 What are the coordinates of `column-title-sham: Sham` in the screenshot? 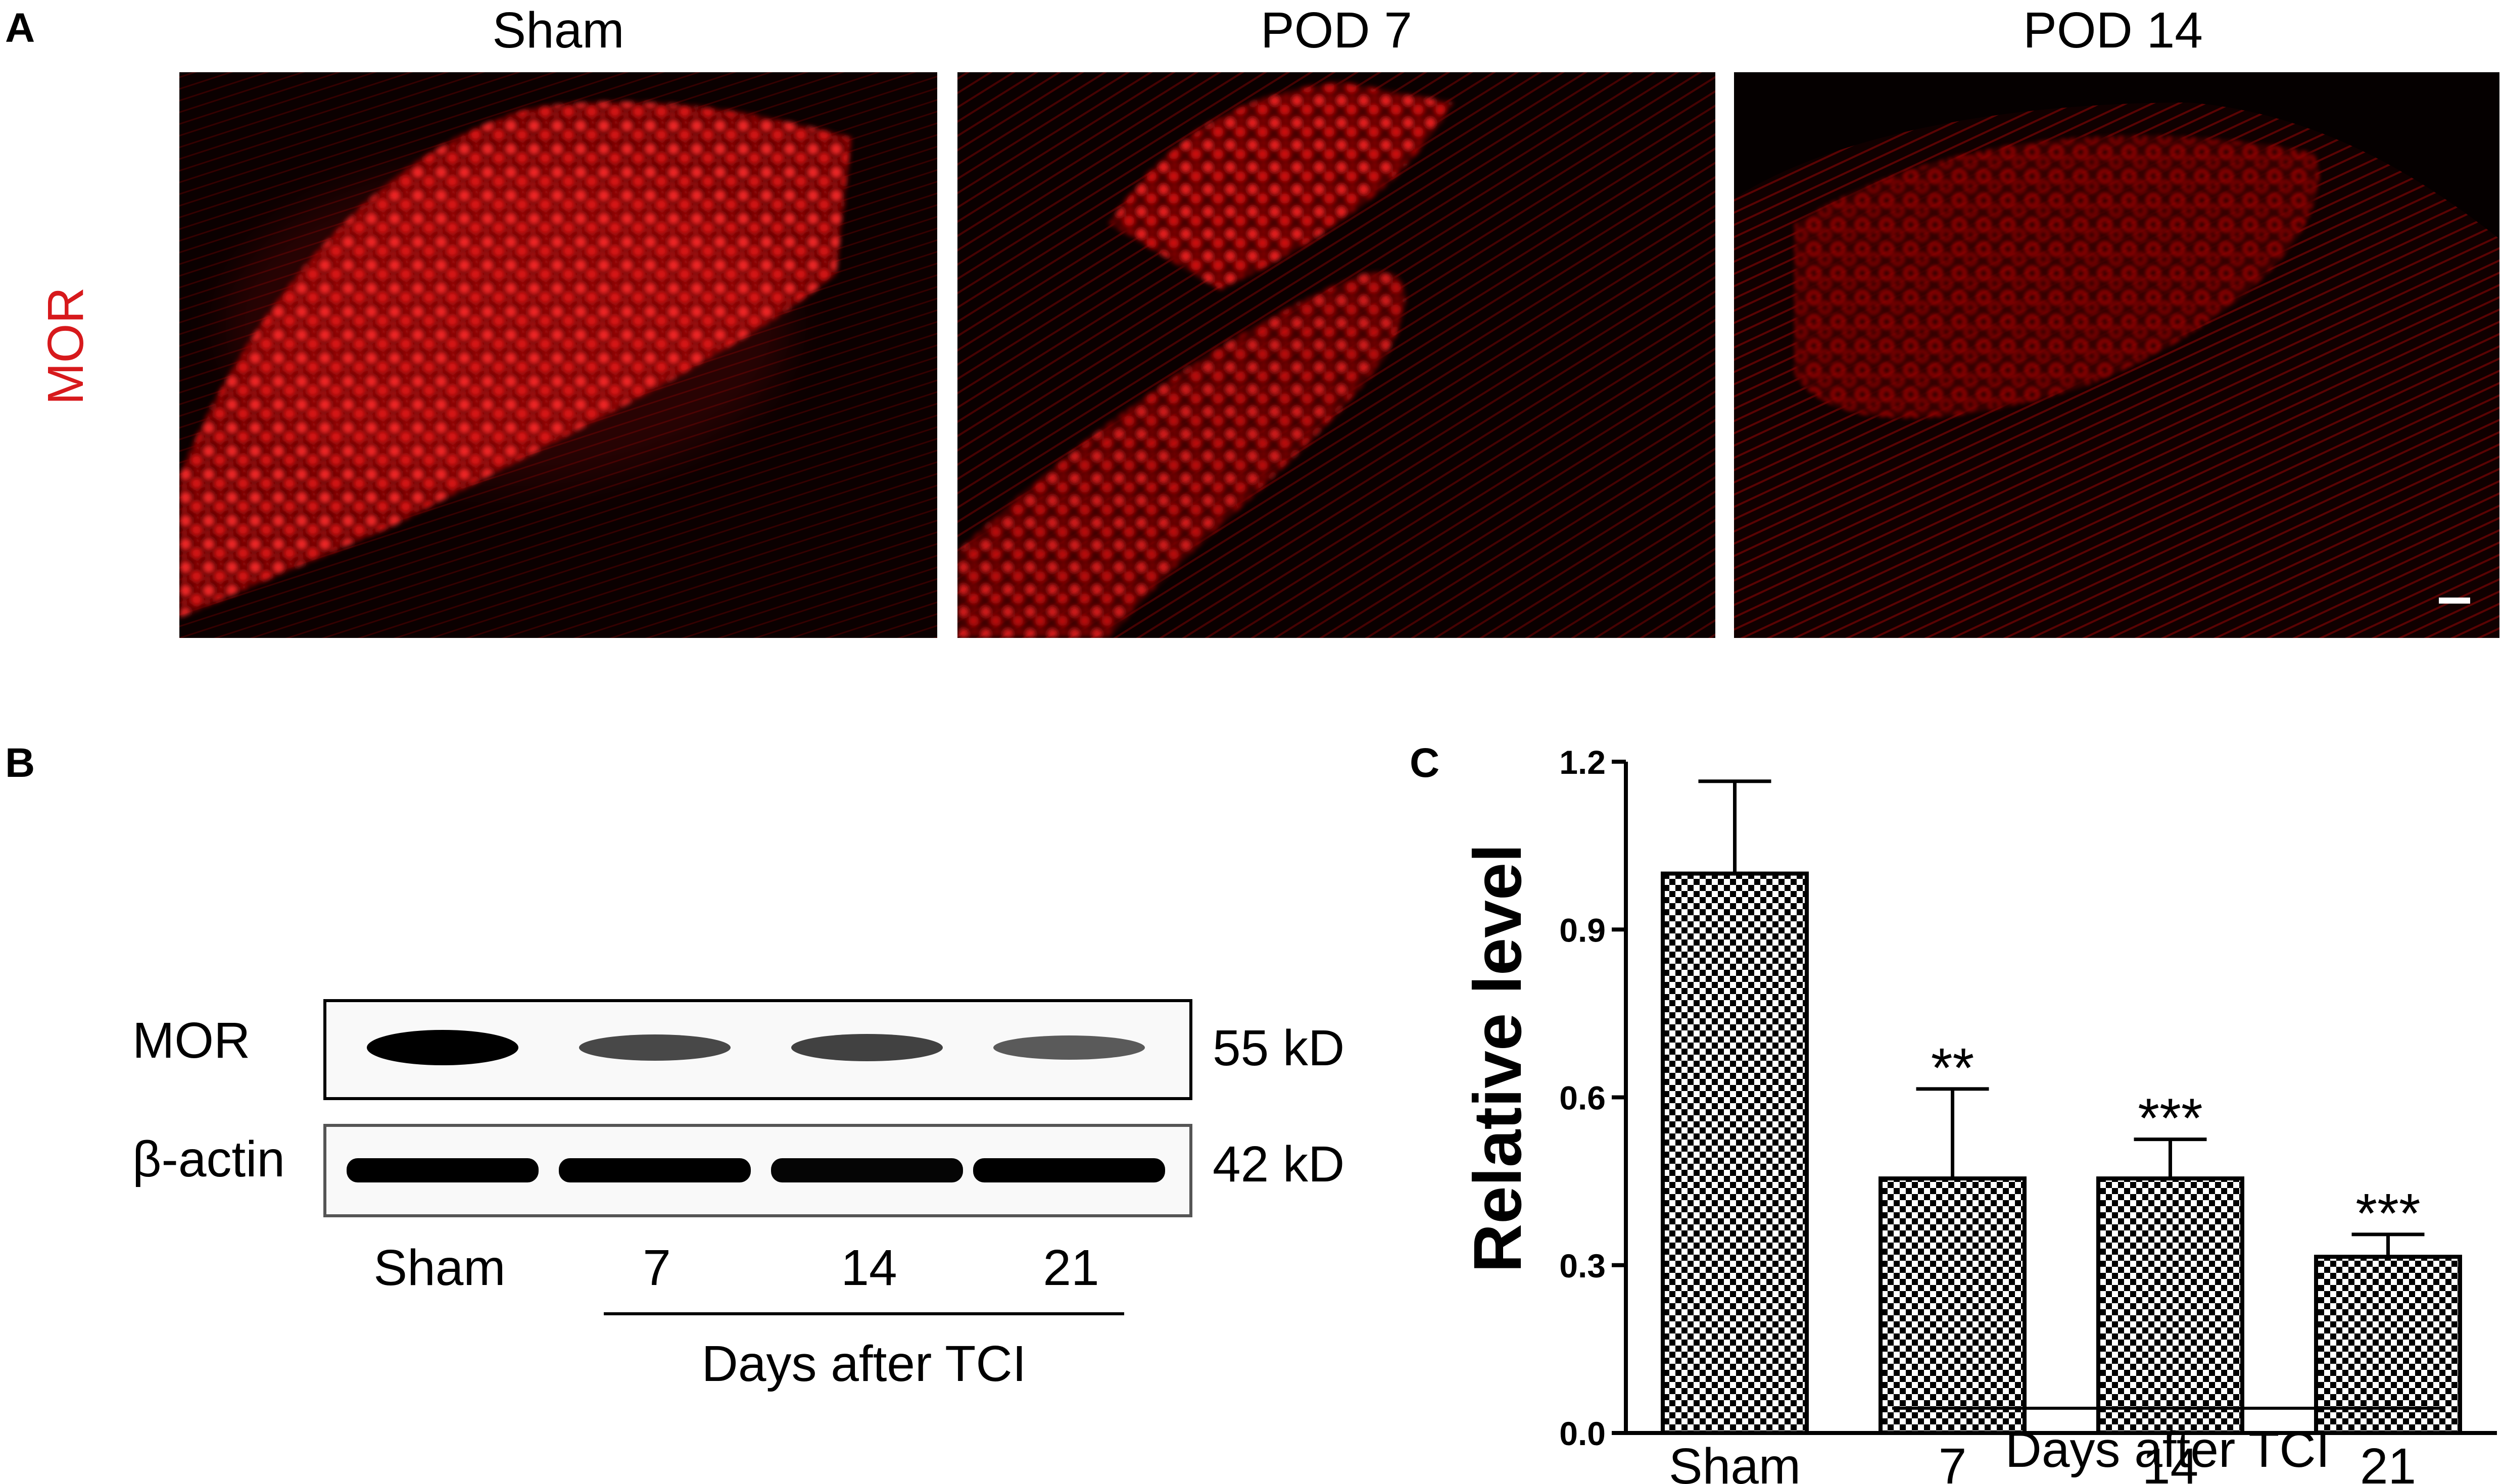 It's located at (558, 31).